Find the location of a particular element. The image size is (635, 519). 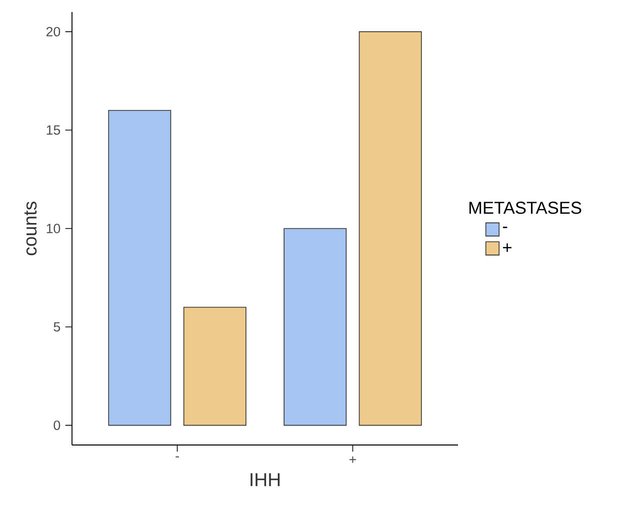

y-tick-label: 15 is located at coordinates (53, 130).